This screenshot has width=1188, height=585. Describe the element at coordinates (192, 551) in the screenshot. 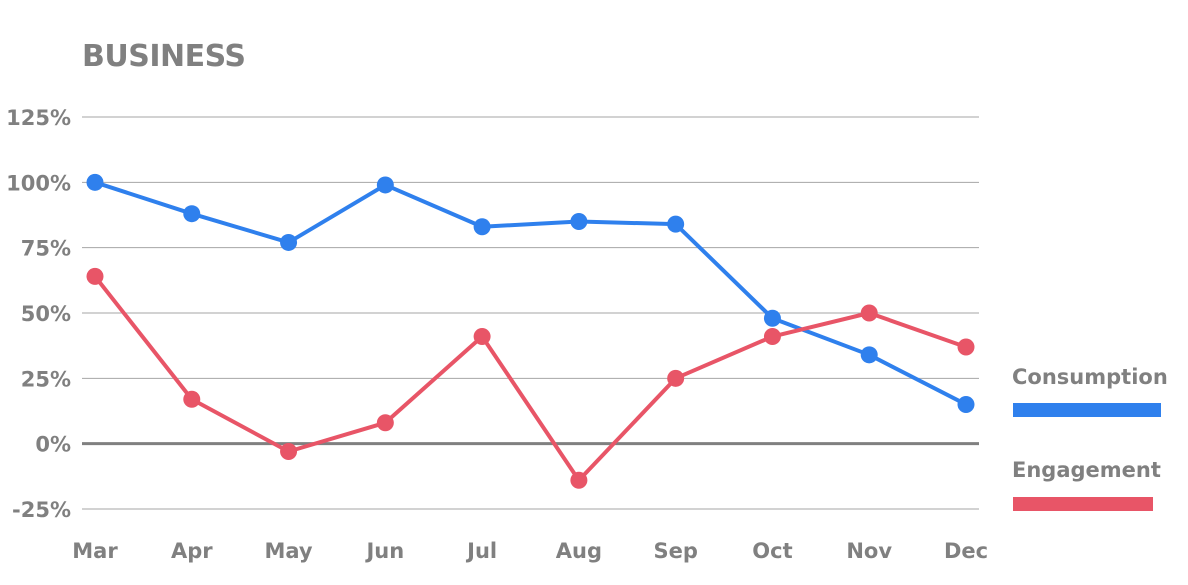

I see `x-tick-label: Apr` at that location.